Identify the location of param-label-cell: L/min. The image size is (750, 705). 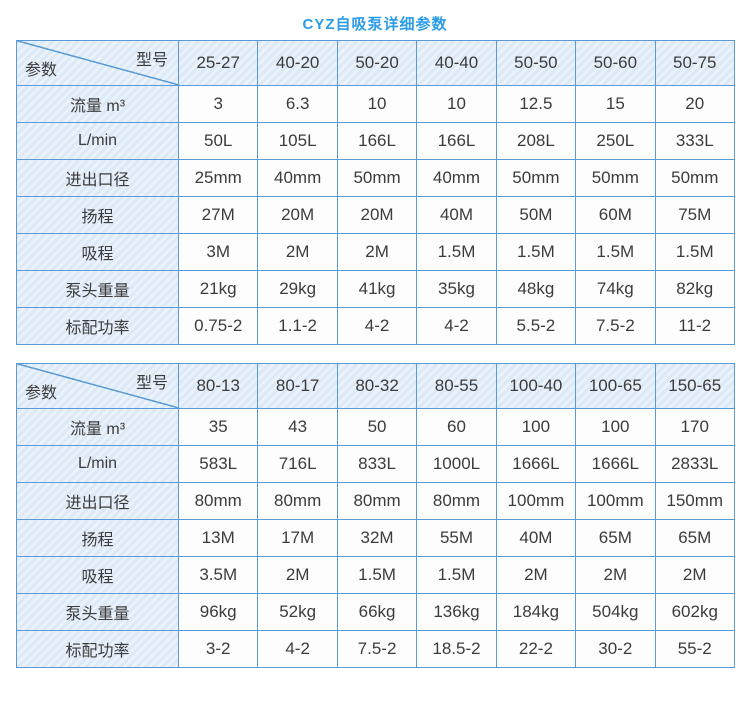
(97, 141).